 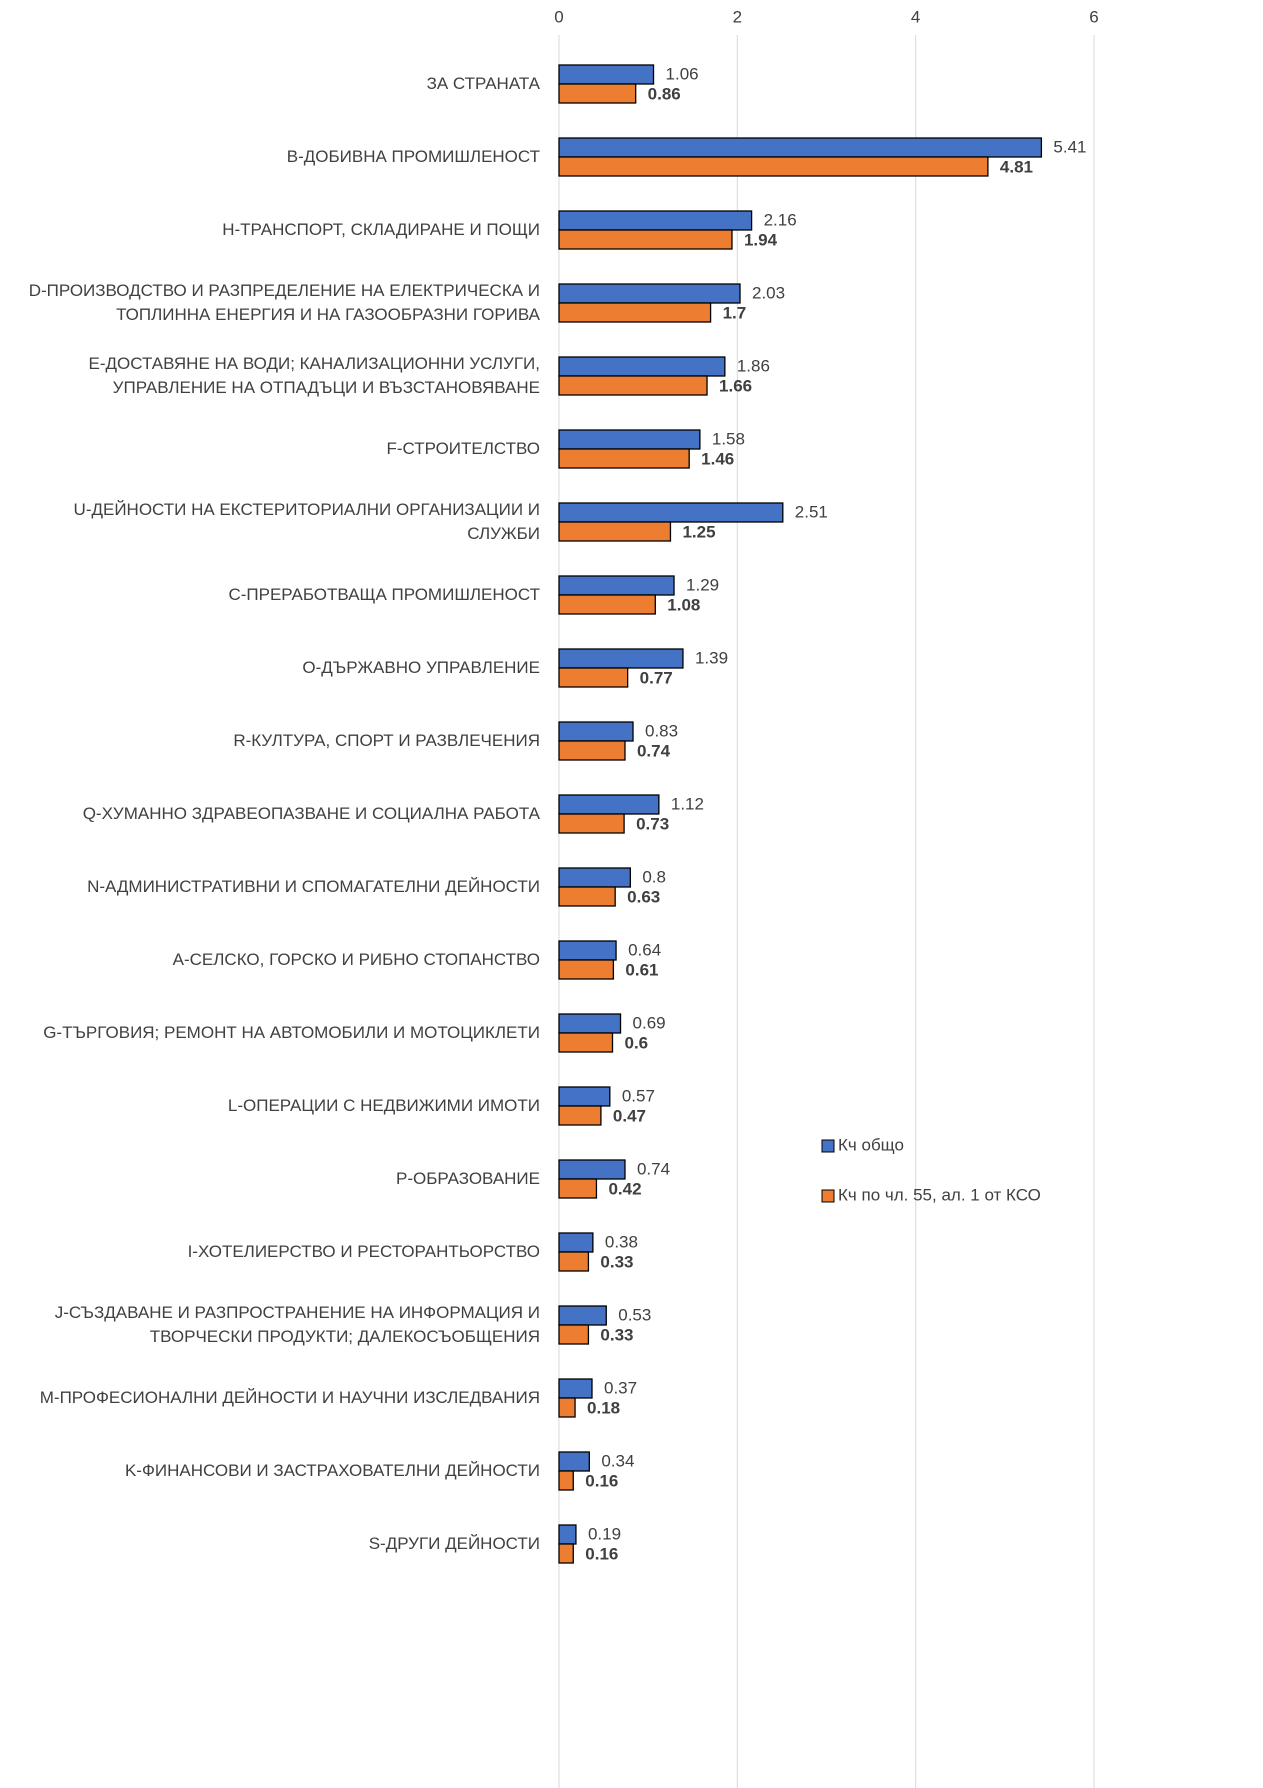 I want to click on value-label: 1.94, so click(x=761, y=239).